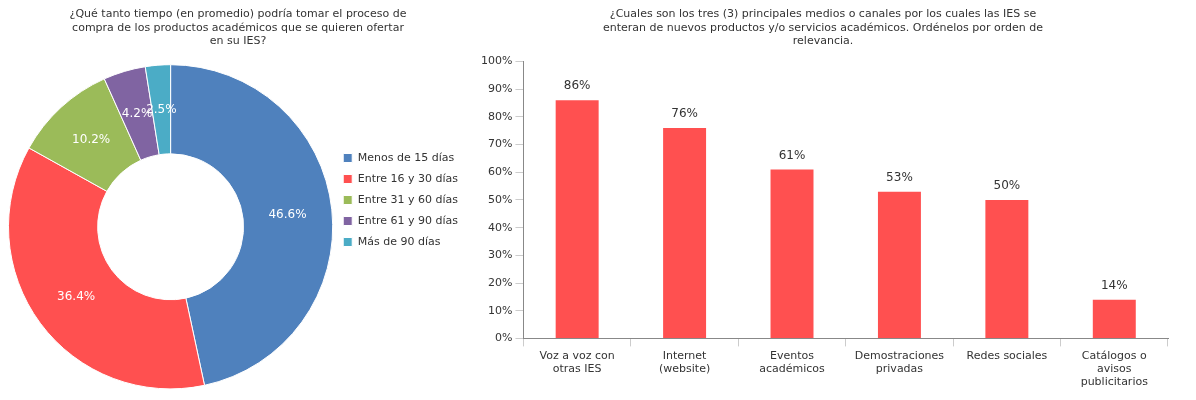  Describe the element at coordinates (577, 85) in the screenshot. I see `data-label: 86%` at that location.